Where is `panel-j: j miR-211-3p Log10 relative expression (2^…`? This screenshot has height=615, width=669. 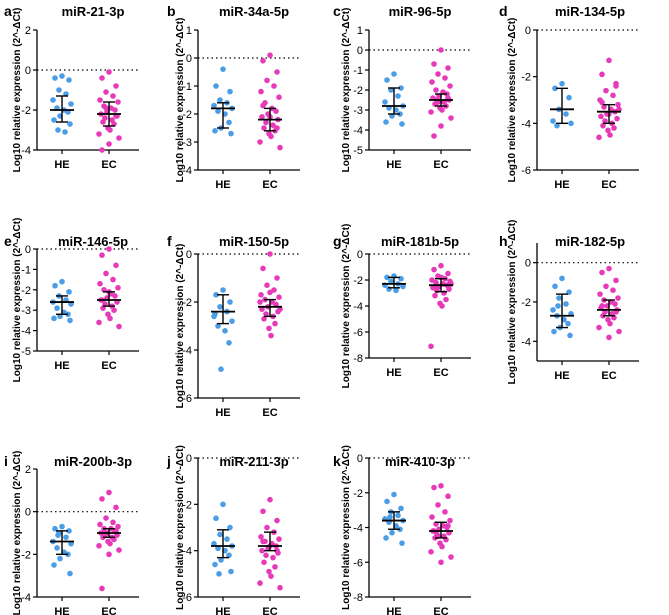 panel-j: j miR-211-3p Log10 relative expression (2^… is located at coordinates (233, 530).